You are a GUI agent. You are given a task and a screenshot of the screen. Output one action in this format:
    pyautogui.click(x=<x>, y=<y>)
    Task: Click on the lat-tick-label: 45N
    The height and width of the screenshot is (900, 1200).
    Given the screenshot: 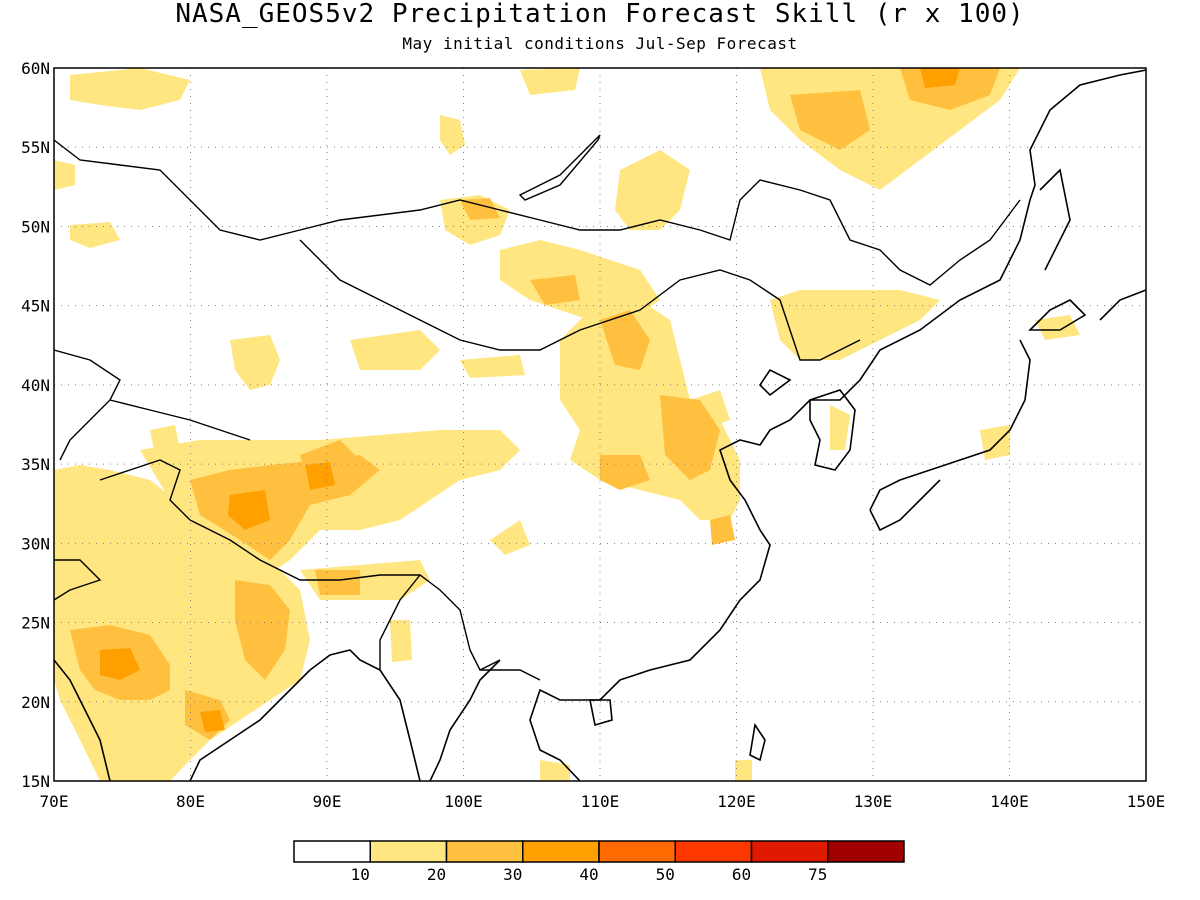 What is the action you would take?
    pyautogui.click(x=35, y=306)
    